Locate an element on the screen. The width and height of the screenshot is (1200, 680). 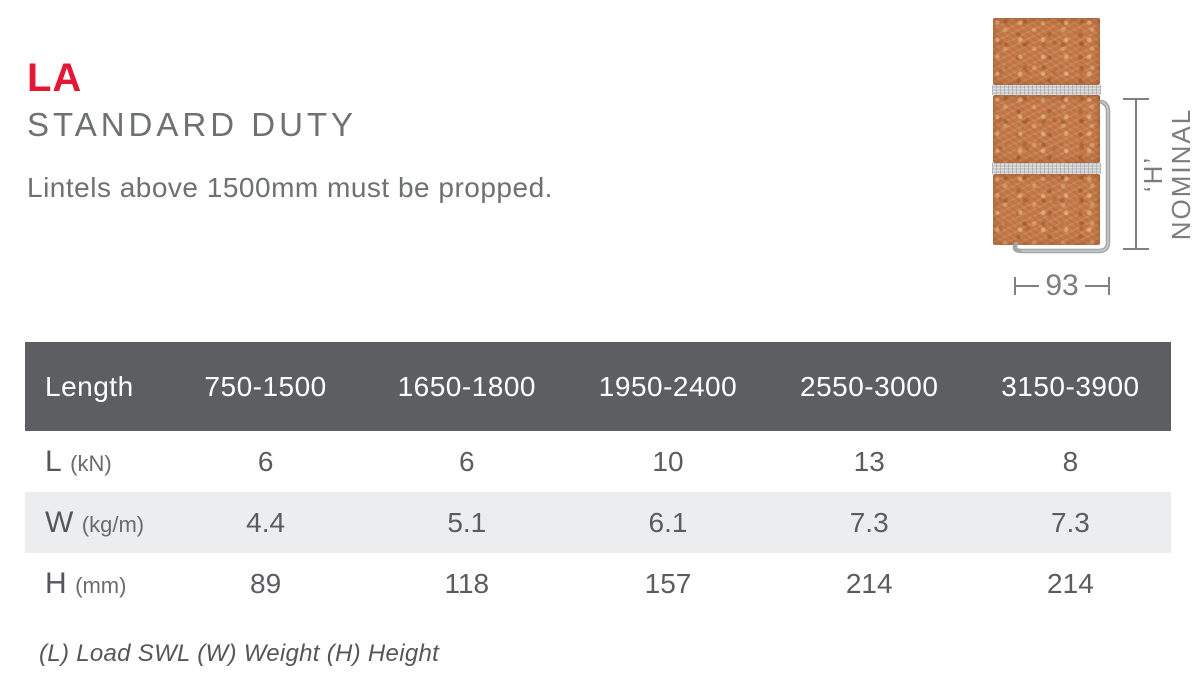
row-label-load: L (kN) is located at coordinates (95, 462).